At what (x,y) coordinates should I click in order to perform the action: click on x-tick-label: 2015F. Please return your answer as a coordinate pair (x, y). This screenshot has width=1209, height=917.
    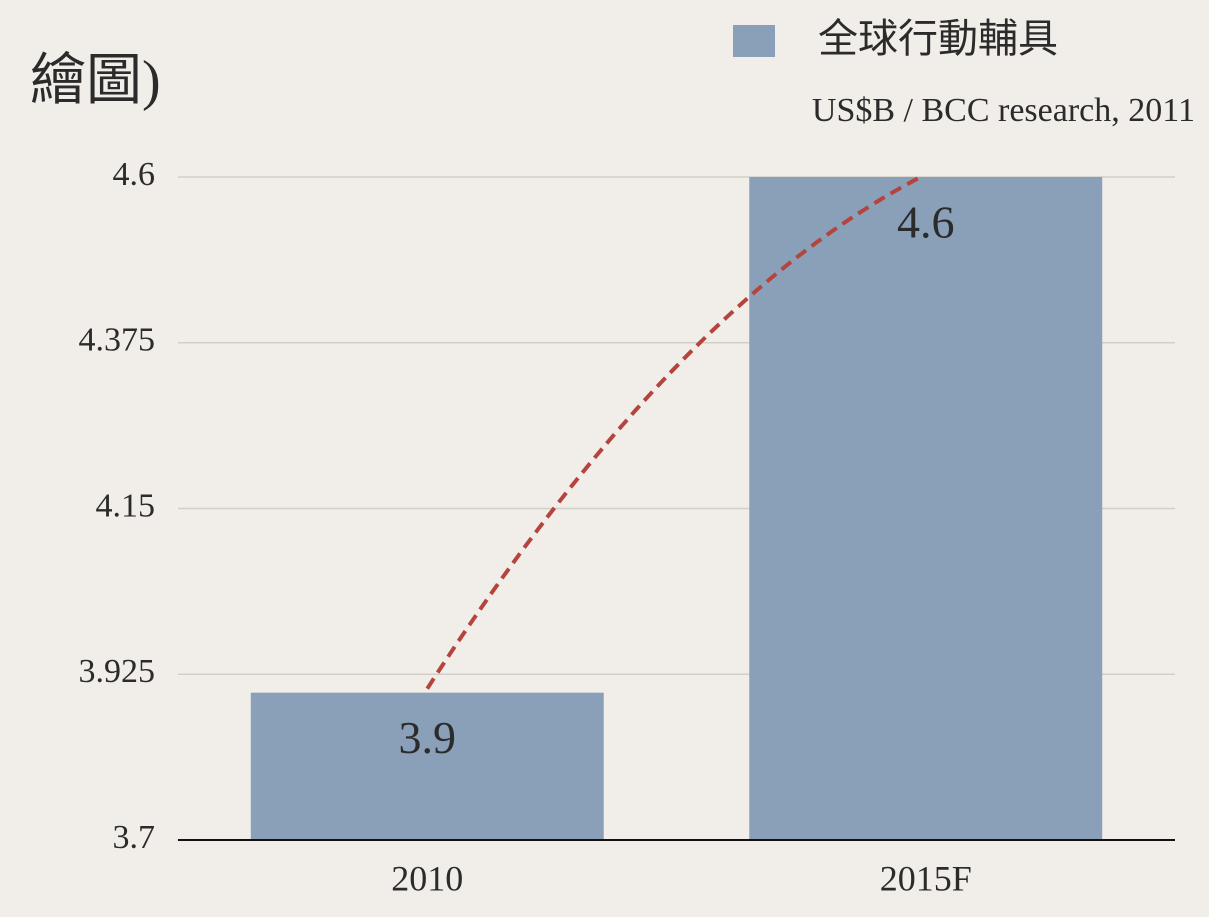
    Looking at the image, I should click on (926, 878).